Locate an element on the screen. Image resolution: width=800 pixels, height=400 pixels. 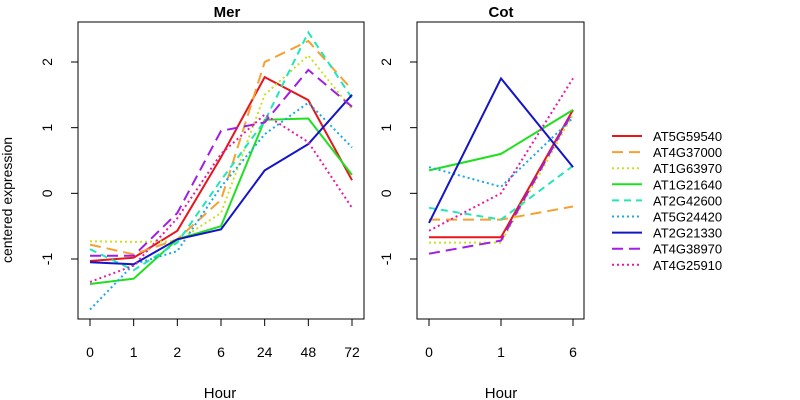
x-axis-label-mer: Hour is located at coordinates (220, 392).